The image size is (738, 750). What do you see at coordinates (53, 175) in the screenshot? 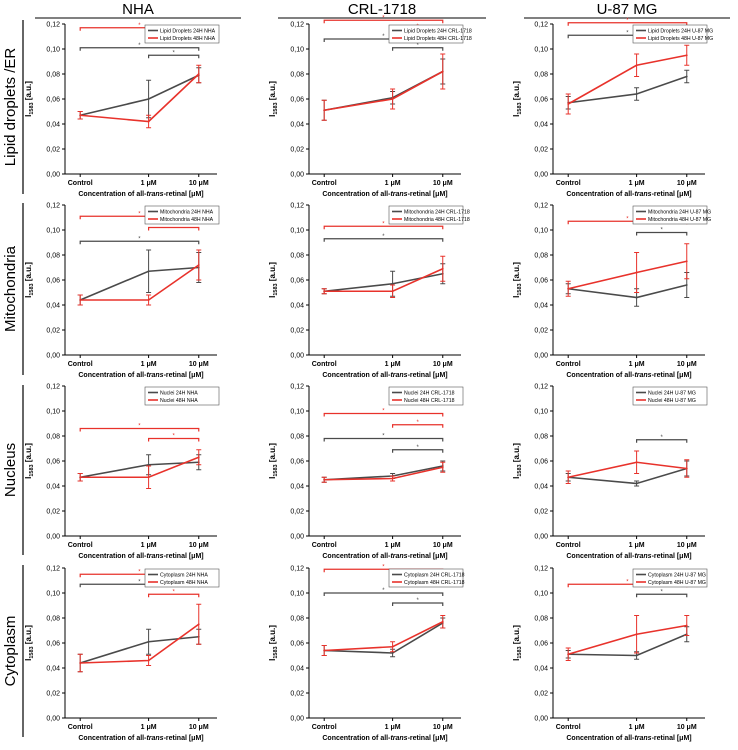
I see `y-tick-label: 0,00` at bounding box center [53, 175].